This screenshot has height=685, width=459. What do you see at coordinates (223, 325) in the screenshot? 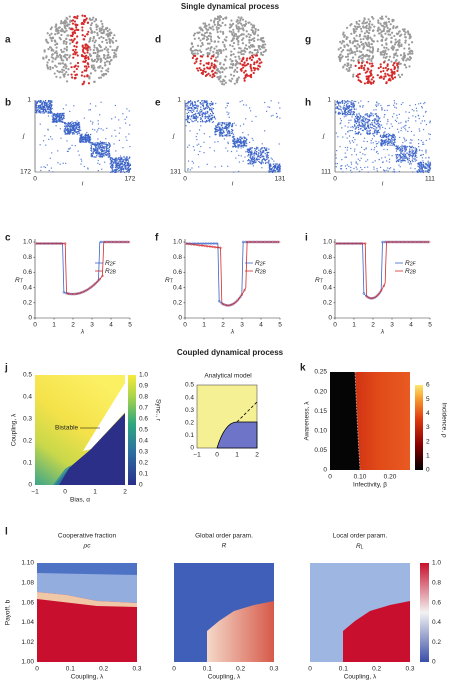
I see `x-tick-label: 2` at bounding box center [223, 325].